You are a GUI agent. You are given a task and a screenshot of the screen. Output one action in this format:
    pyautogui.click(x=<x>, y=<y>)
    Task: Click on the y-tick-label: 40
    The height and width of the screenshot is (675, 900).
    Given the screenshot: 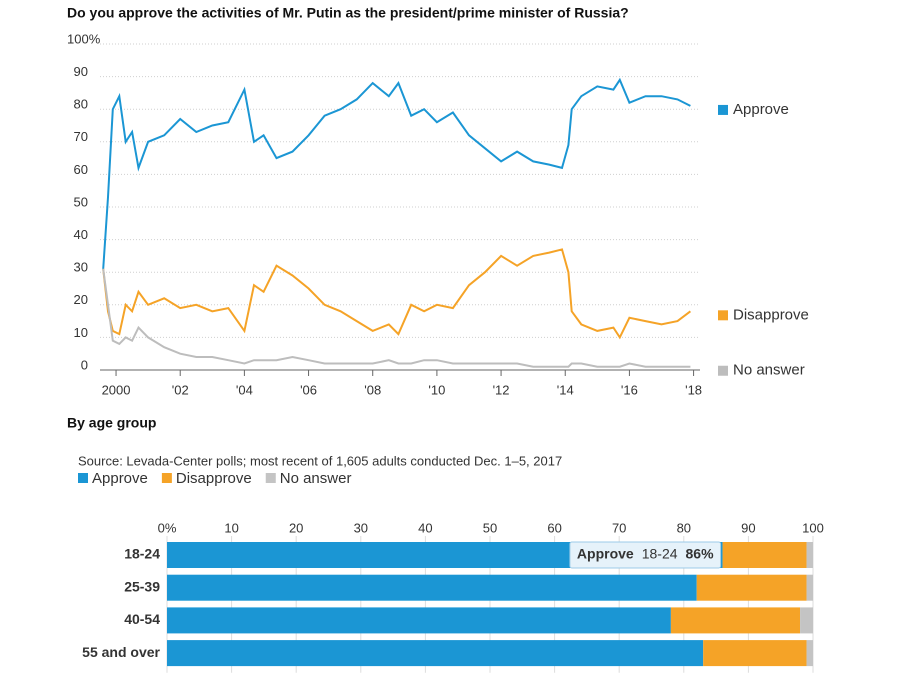 What is the action you would take?
    pyautogui.click(x=81, y=234)
    